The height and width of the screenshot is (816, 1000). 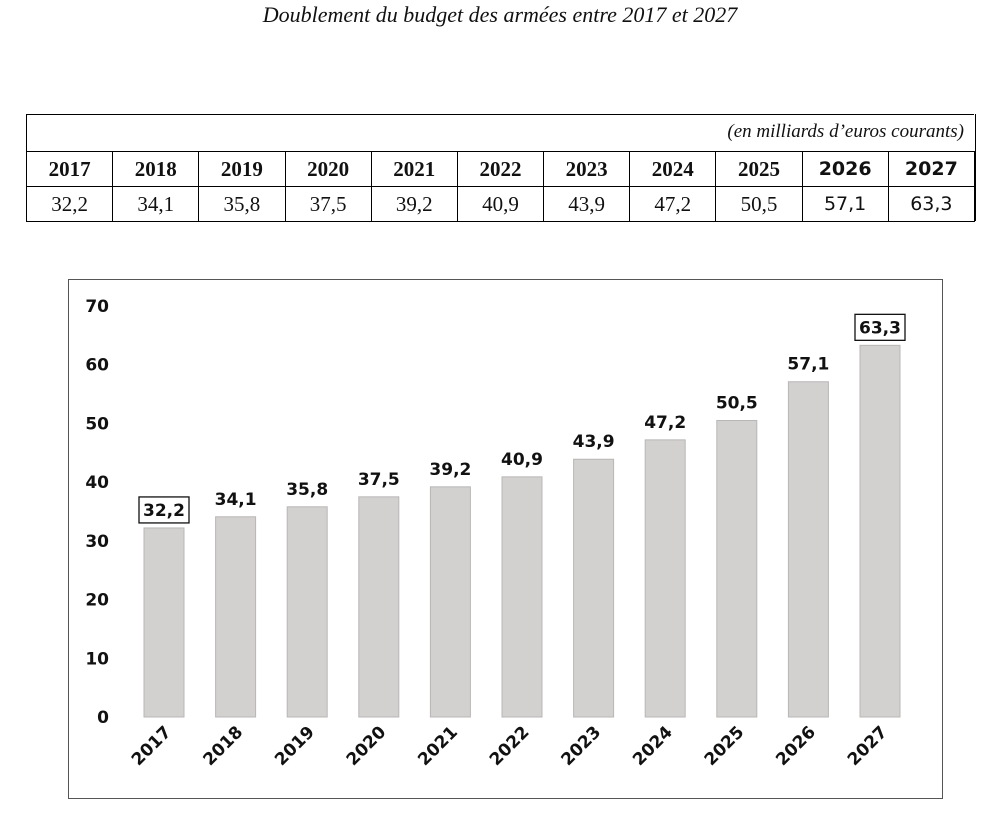 I want to click on year-cell: 2022, so click(x=500, y=169).